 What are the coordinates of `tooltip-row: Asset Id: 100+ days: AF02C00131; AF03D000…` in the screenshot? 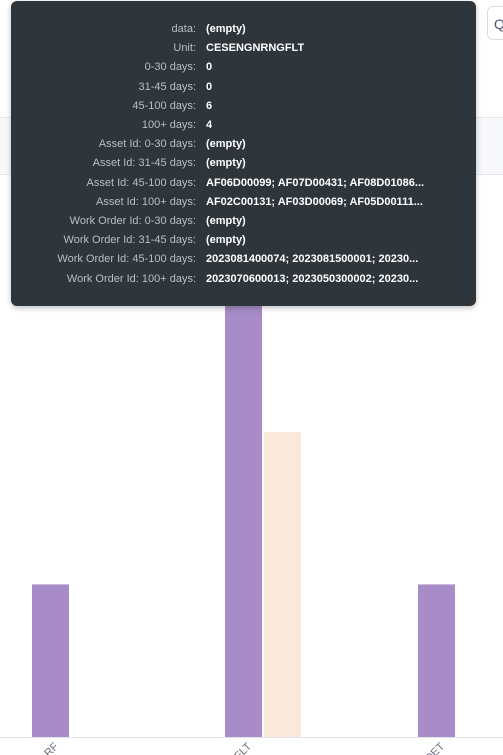 It's located at (243, 205).